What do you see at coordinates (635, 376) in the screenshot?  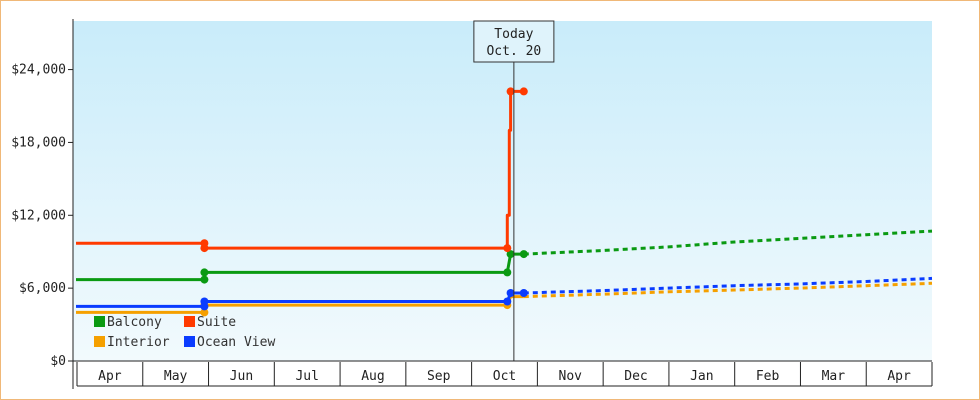 I see `x-tick-label: Dec` at bounding box center [635, 376].